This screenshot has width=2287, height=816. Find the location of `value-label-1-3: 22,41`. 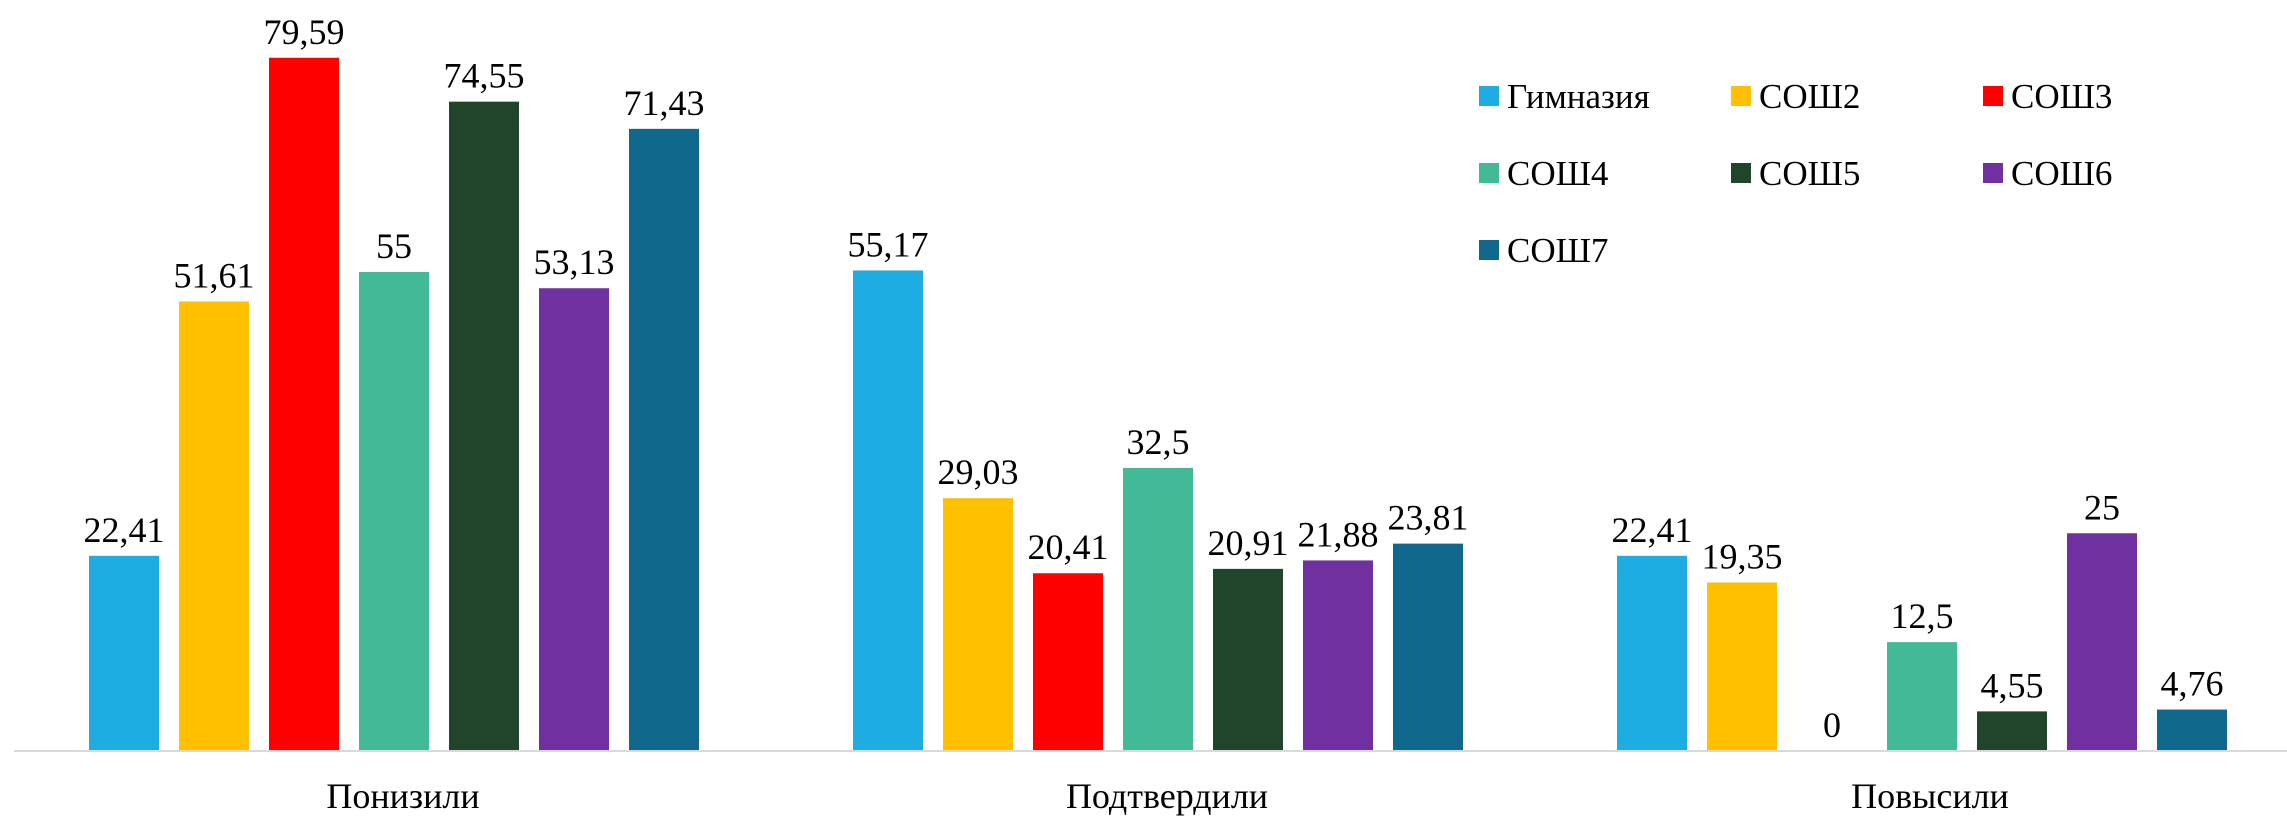

value-label-1-3: 22,41 is located at coordinates (1652, 530).